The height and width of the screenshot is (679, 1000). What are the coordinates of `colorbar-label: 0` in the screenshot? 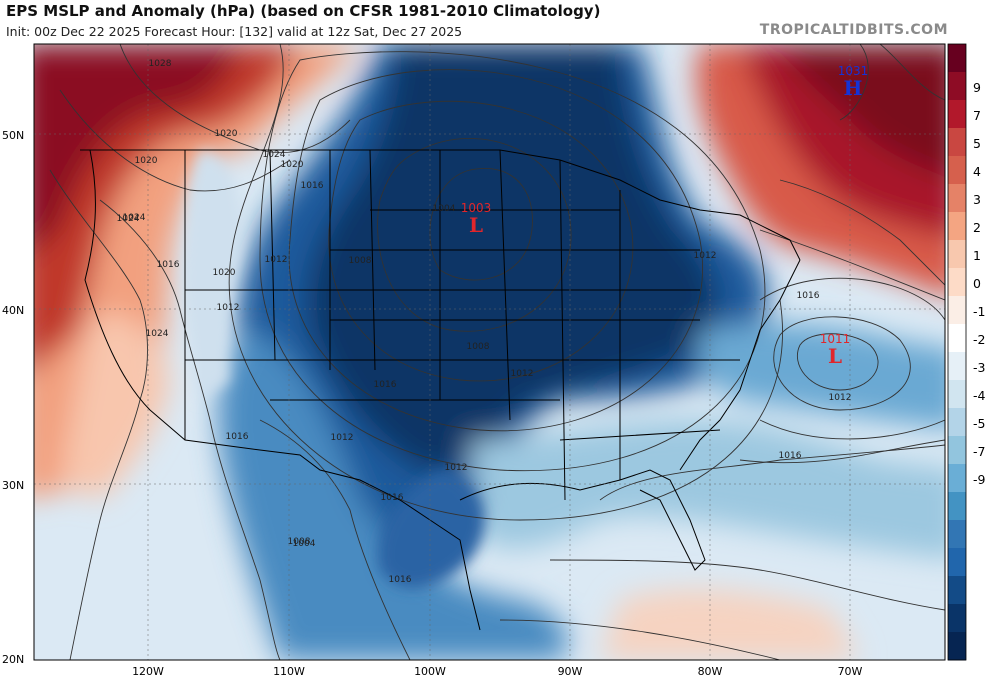 It's located at (977, 283).